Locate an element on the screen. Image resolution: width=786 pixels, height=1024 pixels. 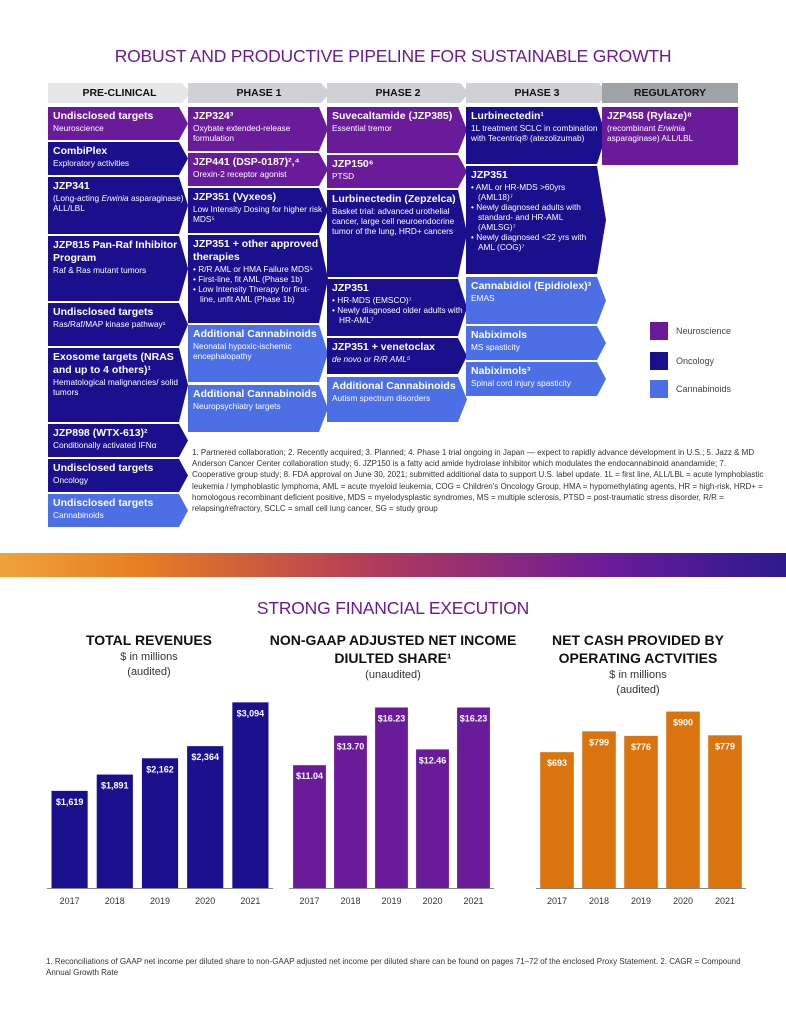
program-box: Undisclosed targets Cannabinoids is located at coordinates (118, 510).